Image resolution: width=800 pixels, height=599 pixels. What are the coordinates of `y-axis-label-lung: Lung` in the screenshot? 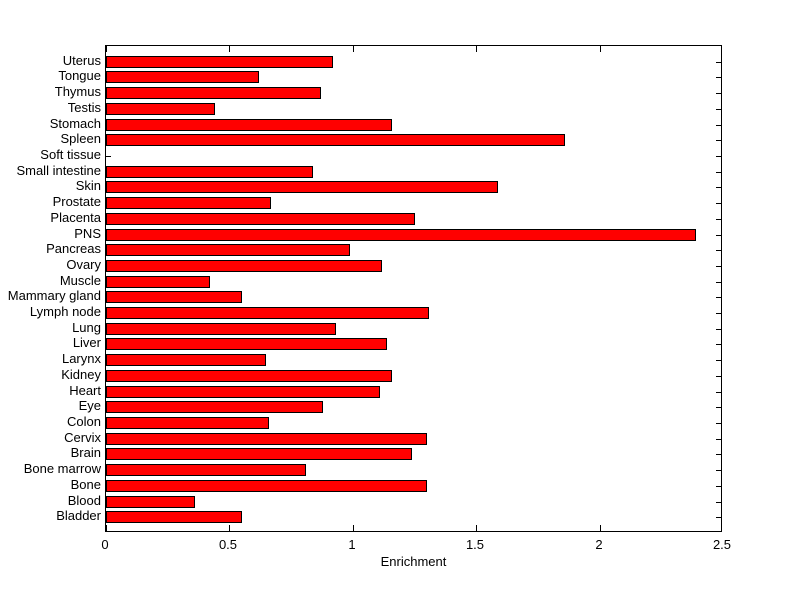 It's located at (86, 327).